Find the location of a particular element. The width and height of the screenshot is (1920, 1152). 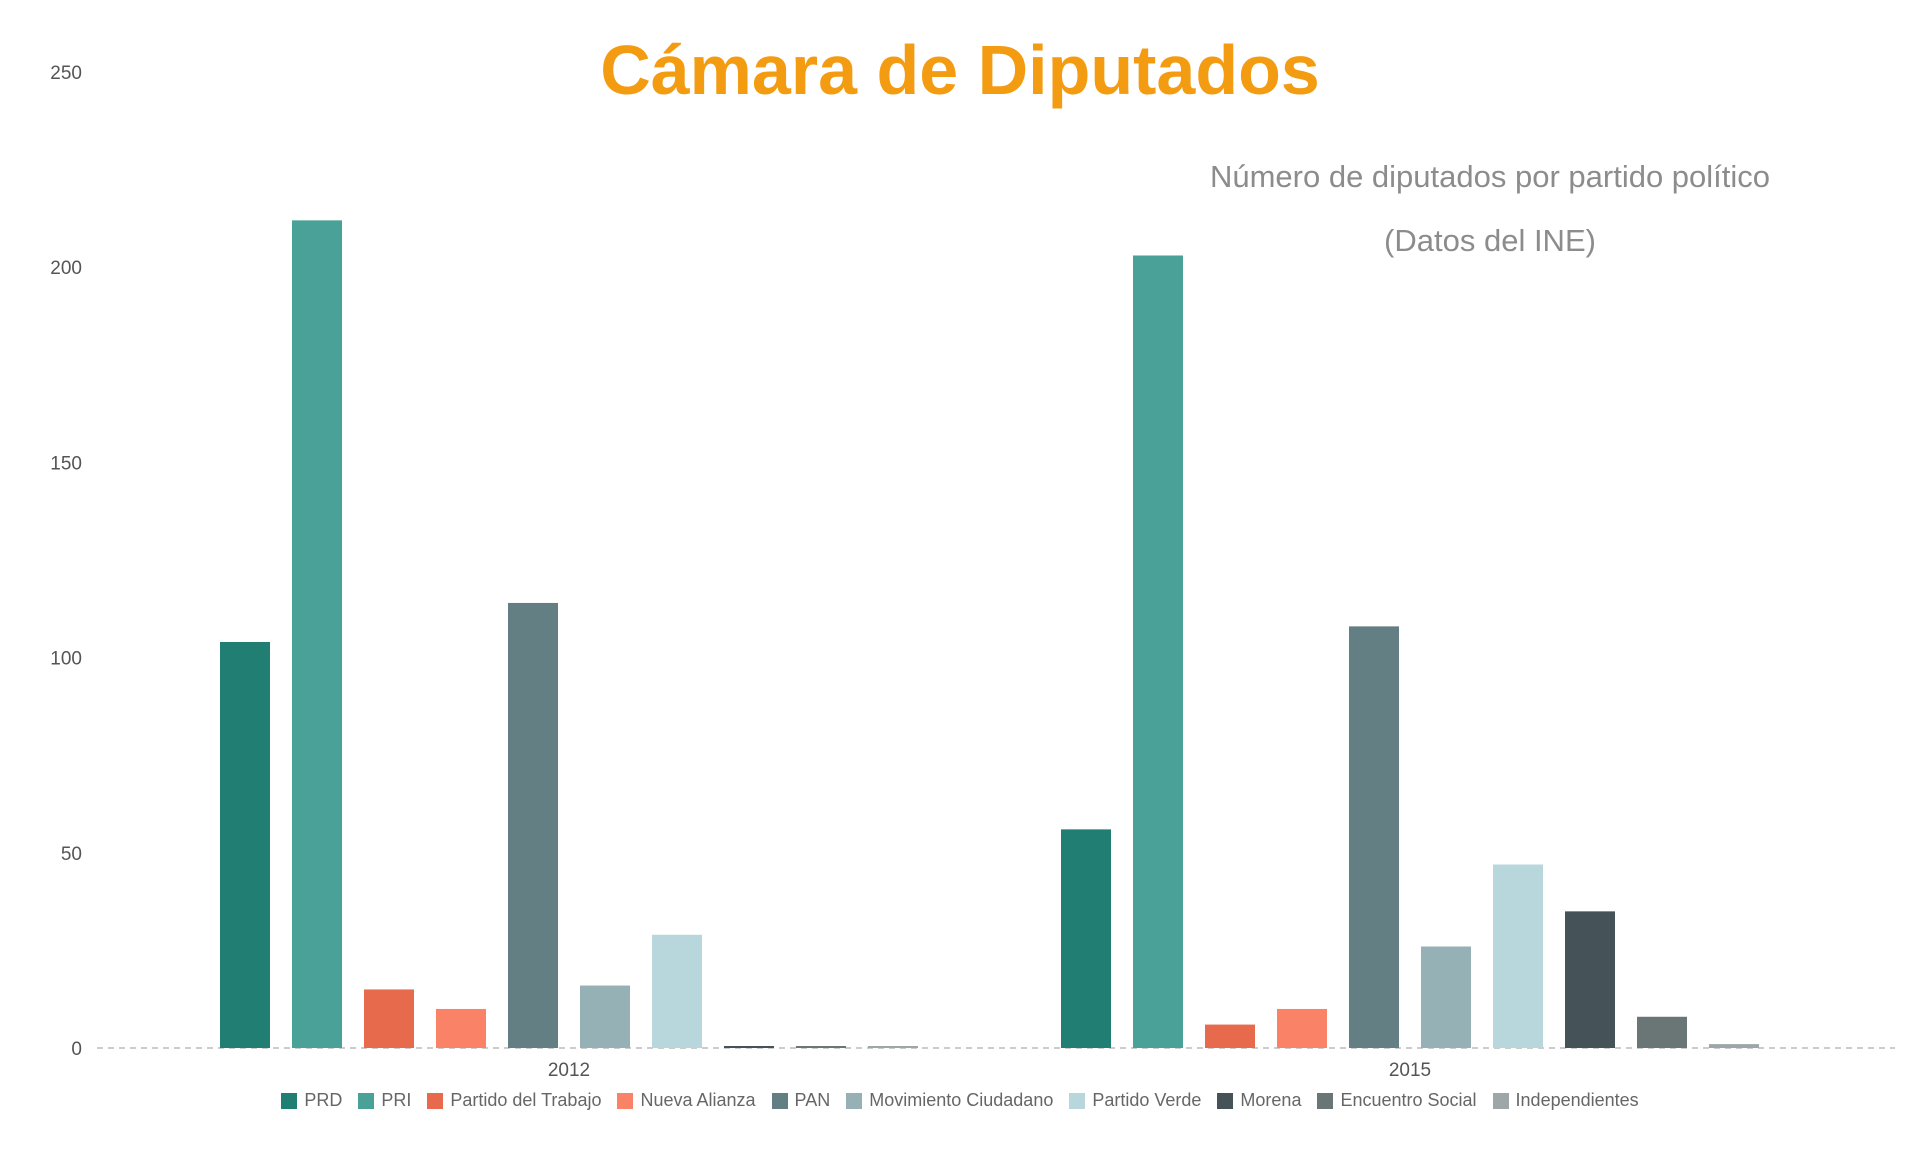

bar-pan-2012 is located at coordinates (533, 825).